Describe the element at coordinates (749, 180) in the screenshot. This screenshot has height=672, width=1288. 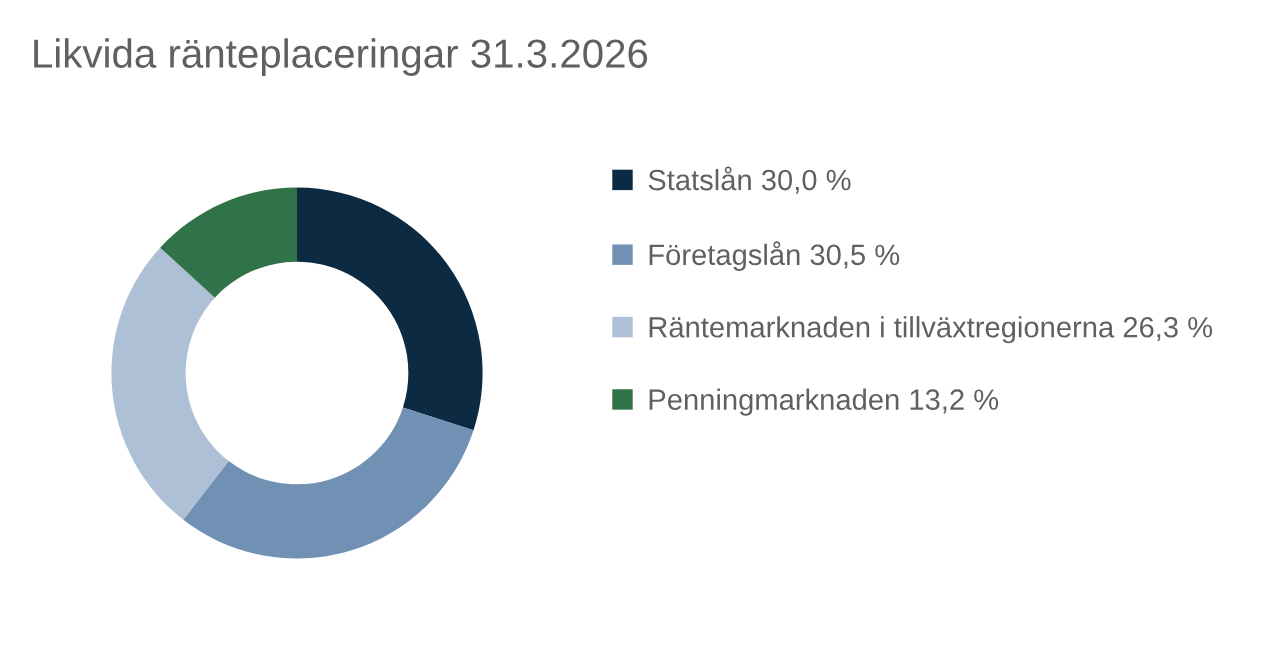
I see `legend-label: Statslån 30,0 %` at that location.